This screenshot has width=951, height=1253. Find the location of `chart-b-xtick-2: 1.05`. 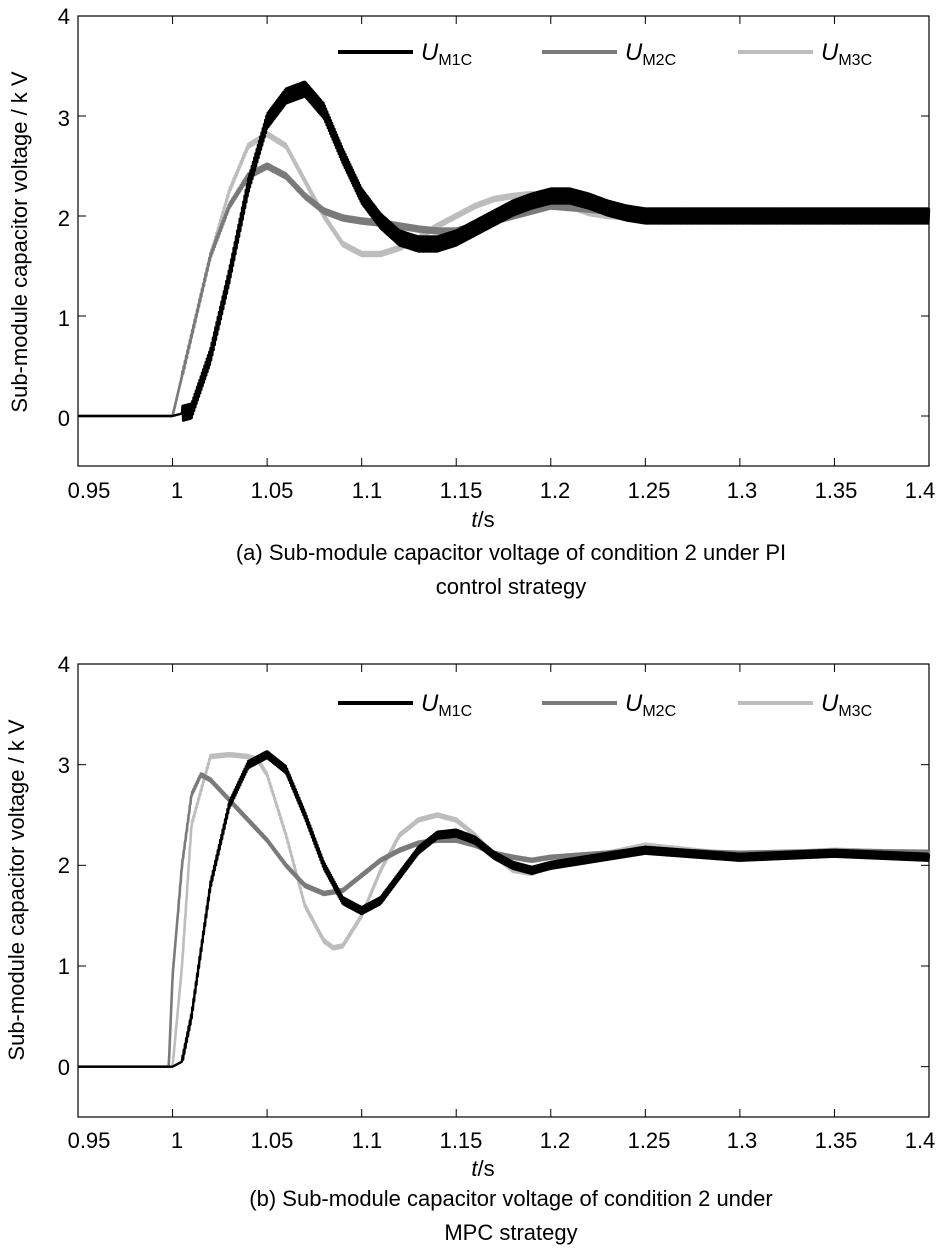

chart-b-xtick-2: 1.05 is located at coordinates (272, 1140).